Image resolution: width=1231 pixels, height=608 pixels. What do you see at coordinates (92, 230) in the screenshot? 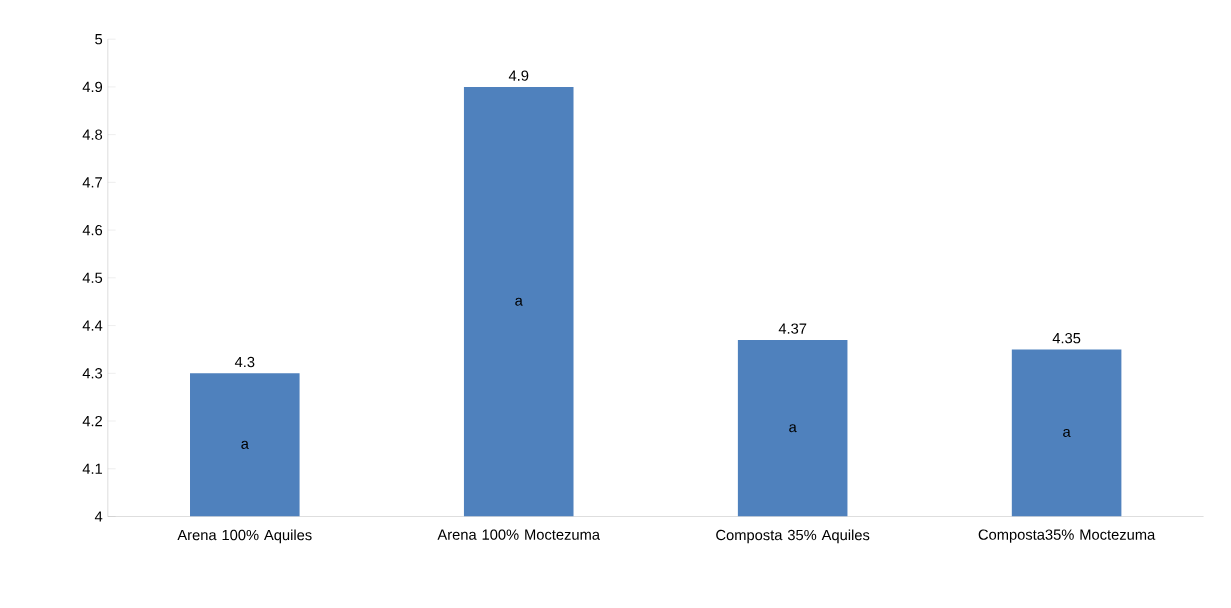
I see `y-tick-label: 4.6` at bounding box center [92, 230].